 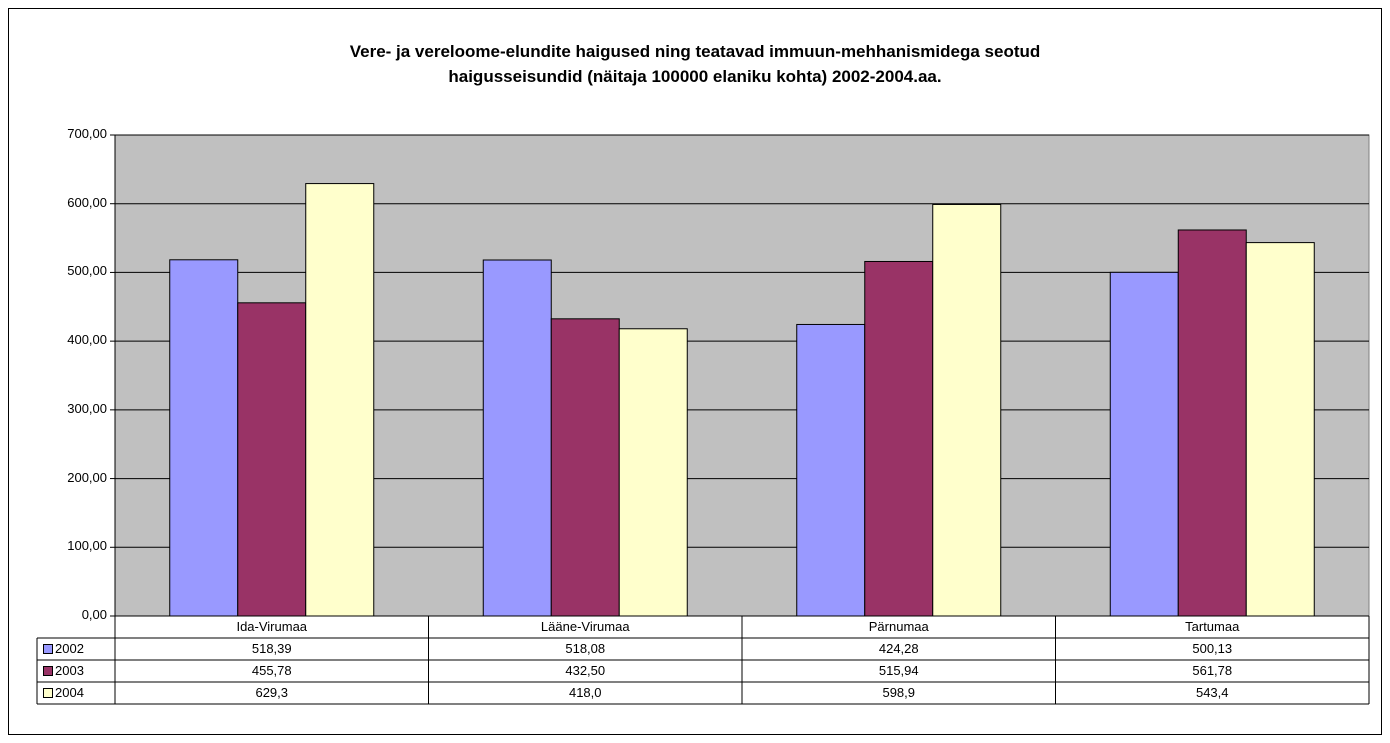 What do you see at coordinates (87, 133) in the screenshot?
I see `y-tick-label: 700,00` at bounding box center [87, 133].